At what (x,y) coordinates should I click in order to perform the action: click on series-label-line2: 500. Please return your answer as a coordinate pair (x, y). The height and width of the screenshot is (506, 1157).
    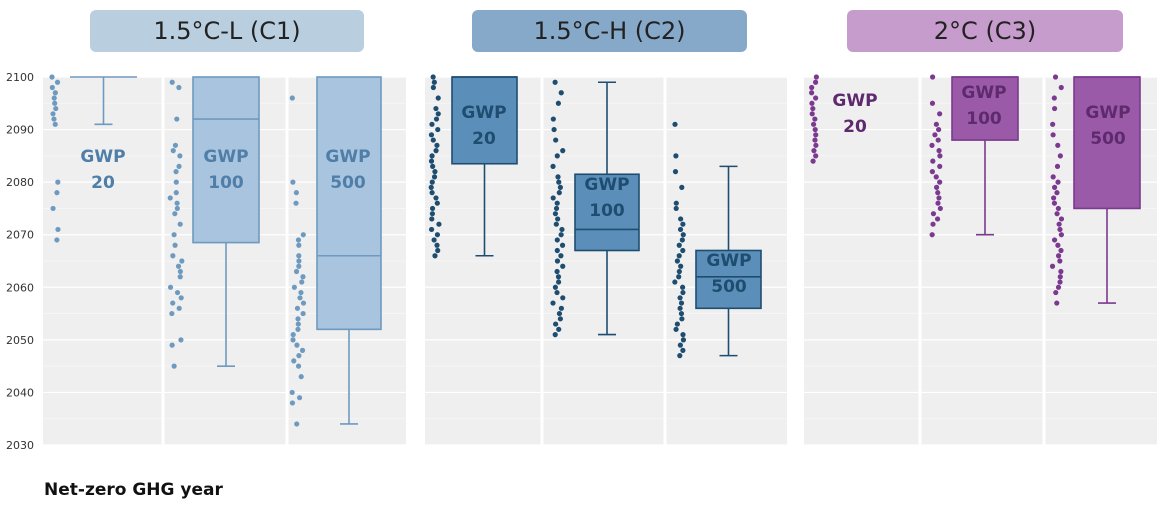
    Looking at the image, I should click on (1108, 139).